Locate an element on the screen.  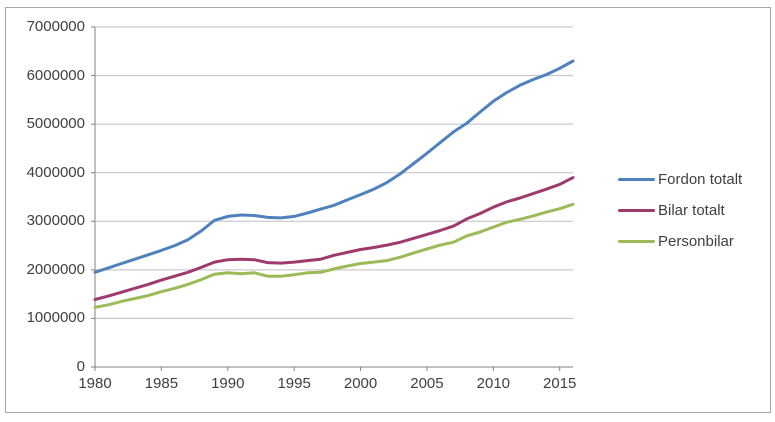
legend-label: Personbilar is located at coordinates (696, 241).